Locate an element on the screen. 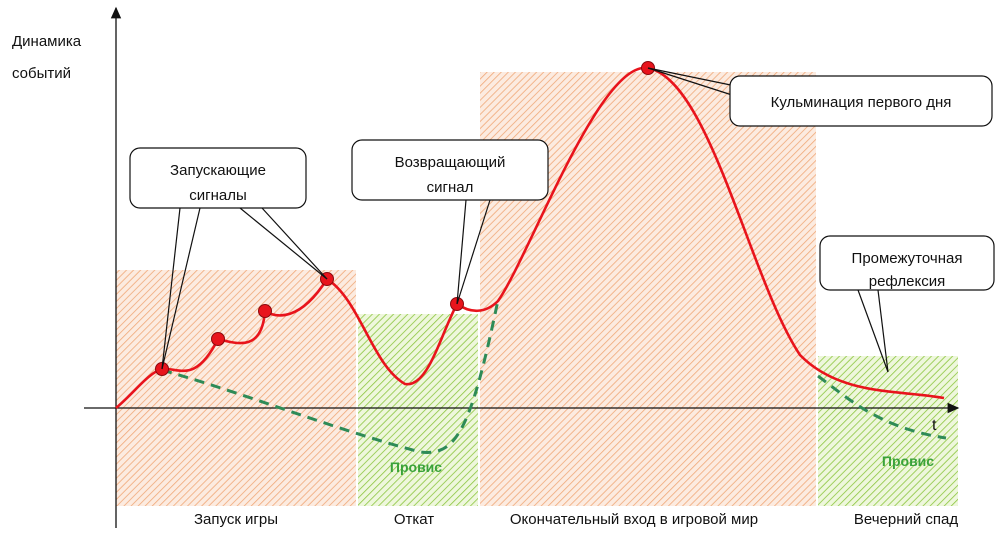 This screenshot has width=1000, height=534. y-axis-label-line2: событий is located at coordinates (41, 73).